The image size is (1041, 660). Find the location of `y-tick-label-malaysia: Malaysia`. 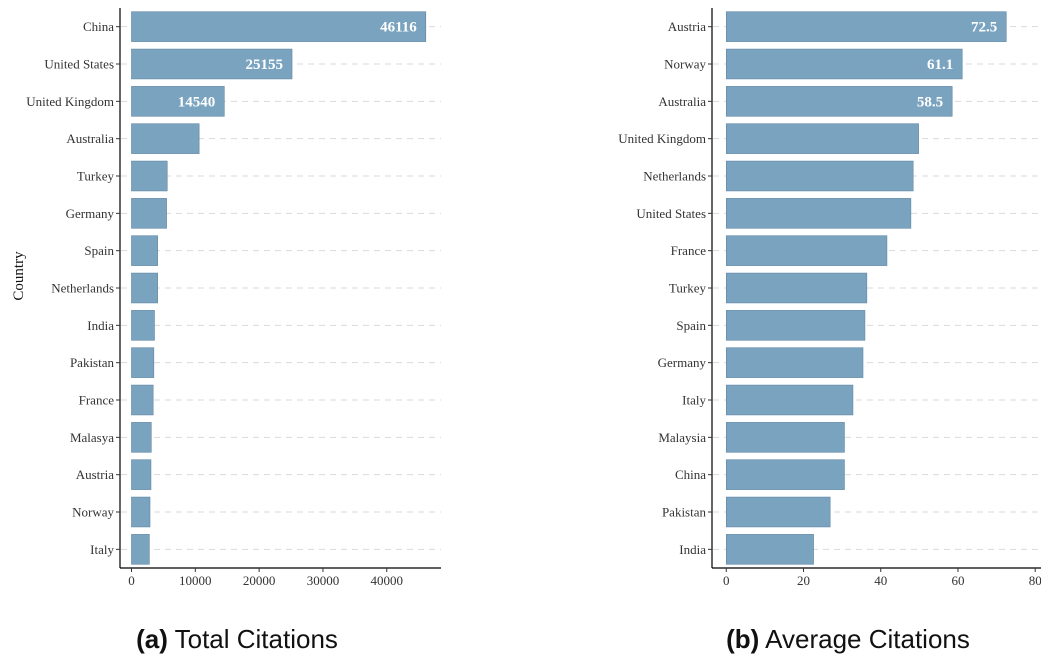

y-tick-label-malaysia: Malaysia is located at coordinates (682, 437).